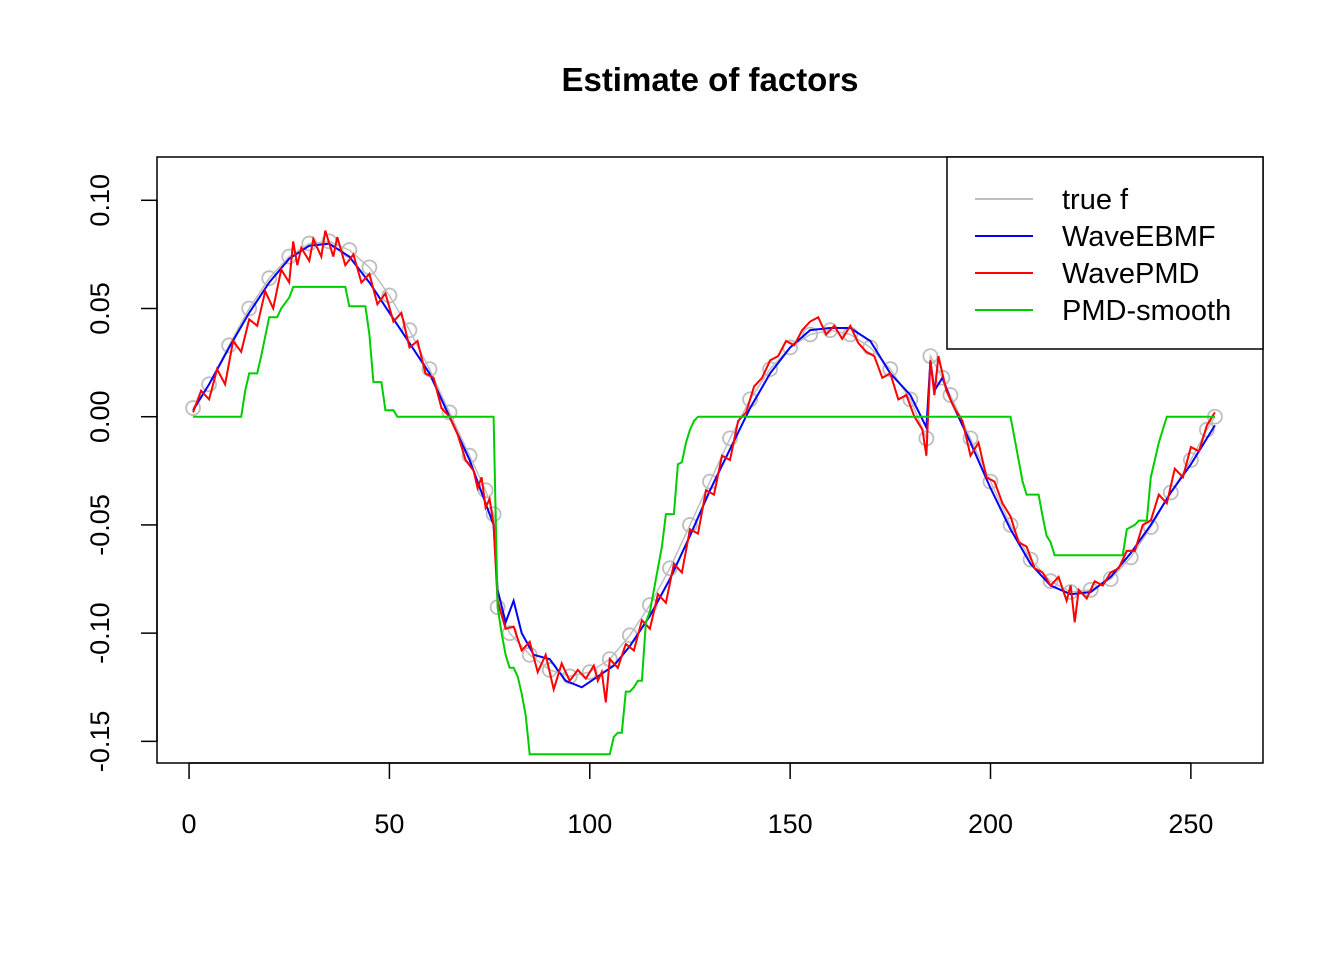 This screenshot has width=1344, height=965. Describe the element at coordinates (100, 416) in the screenshot. I see `y-tick-label: 0.00` at that location.